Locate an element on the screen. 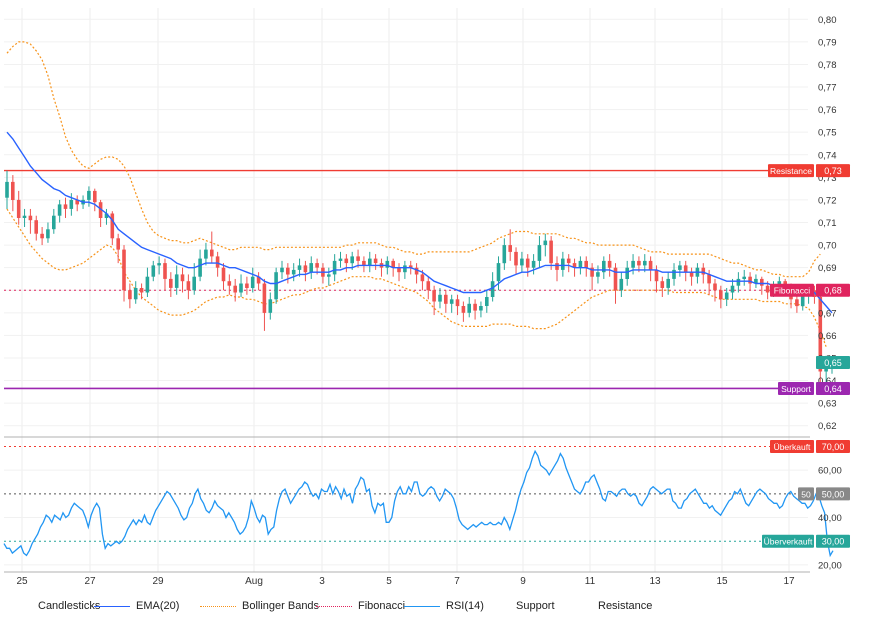  resistance-label-bg is located at coordinates (791, 171).